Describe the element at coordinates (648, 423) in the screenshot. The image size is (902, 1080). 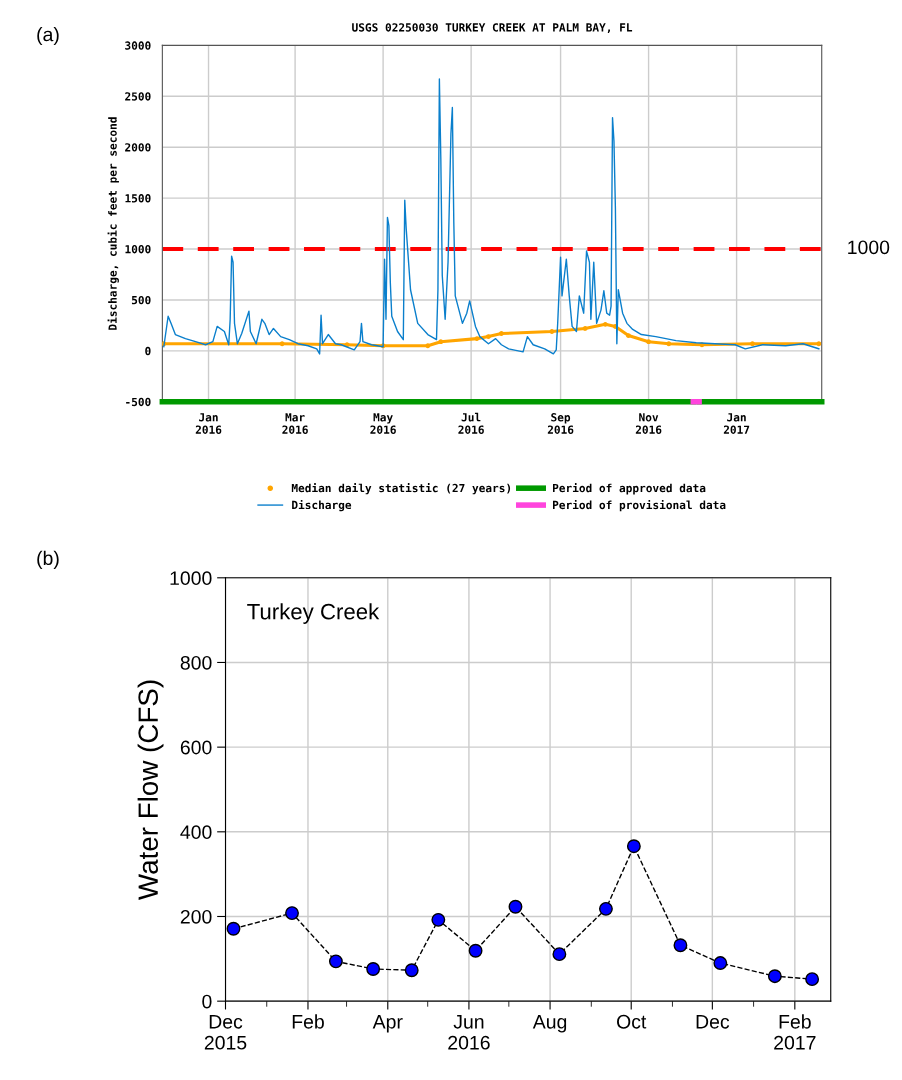
I see `x-tick-label: Nov 2016` at that location.